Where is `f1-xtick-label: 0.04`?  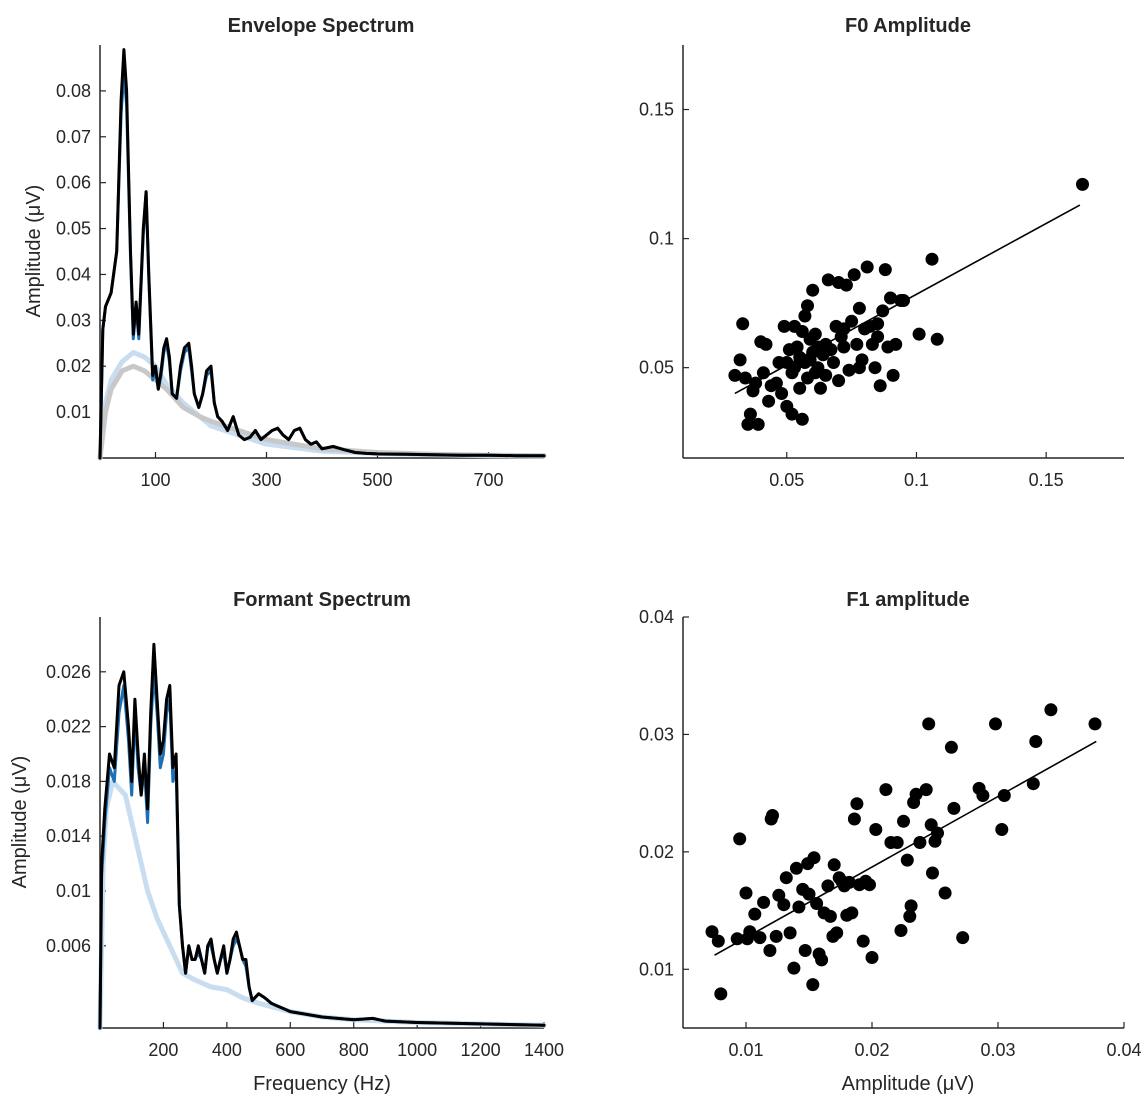 f1-xtick-label: 0.04 is located at coordinates (1123, 1050).